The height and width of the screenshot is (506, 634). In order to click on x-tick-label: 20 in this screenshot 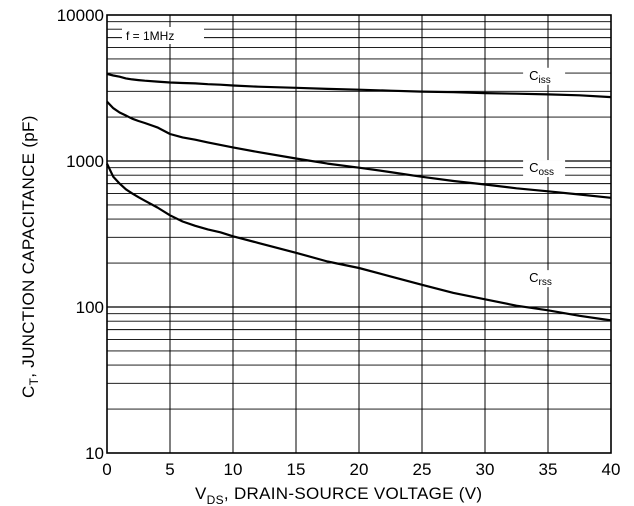, I will do `click(359, 469)`.